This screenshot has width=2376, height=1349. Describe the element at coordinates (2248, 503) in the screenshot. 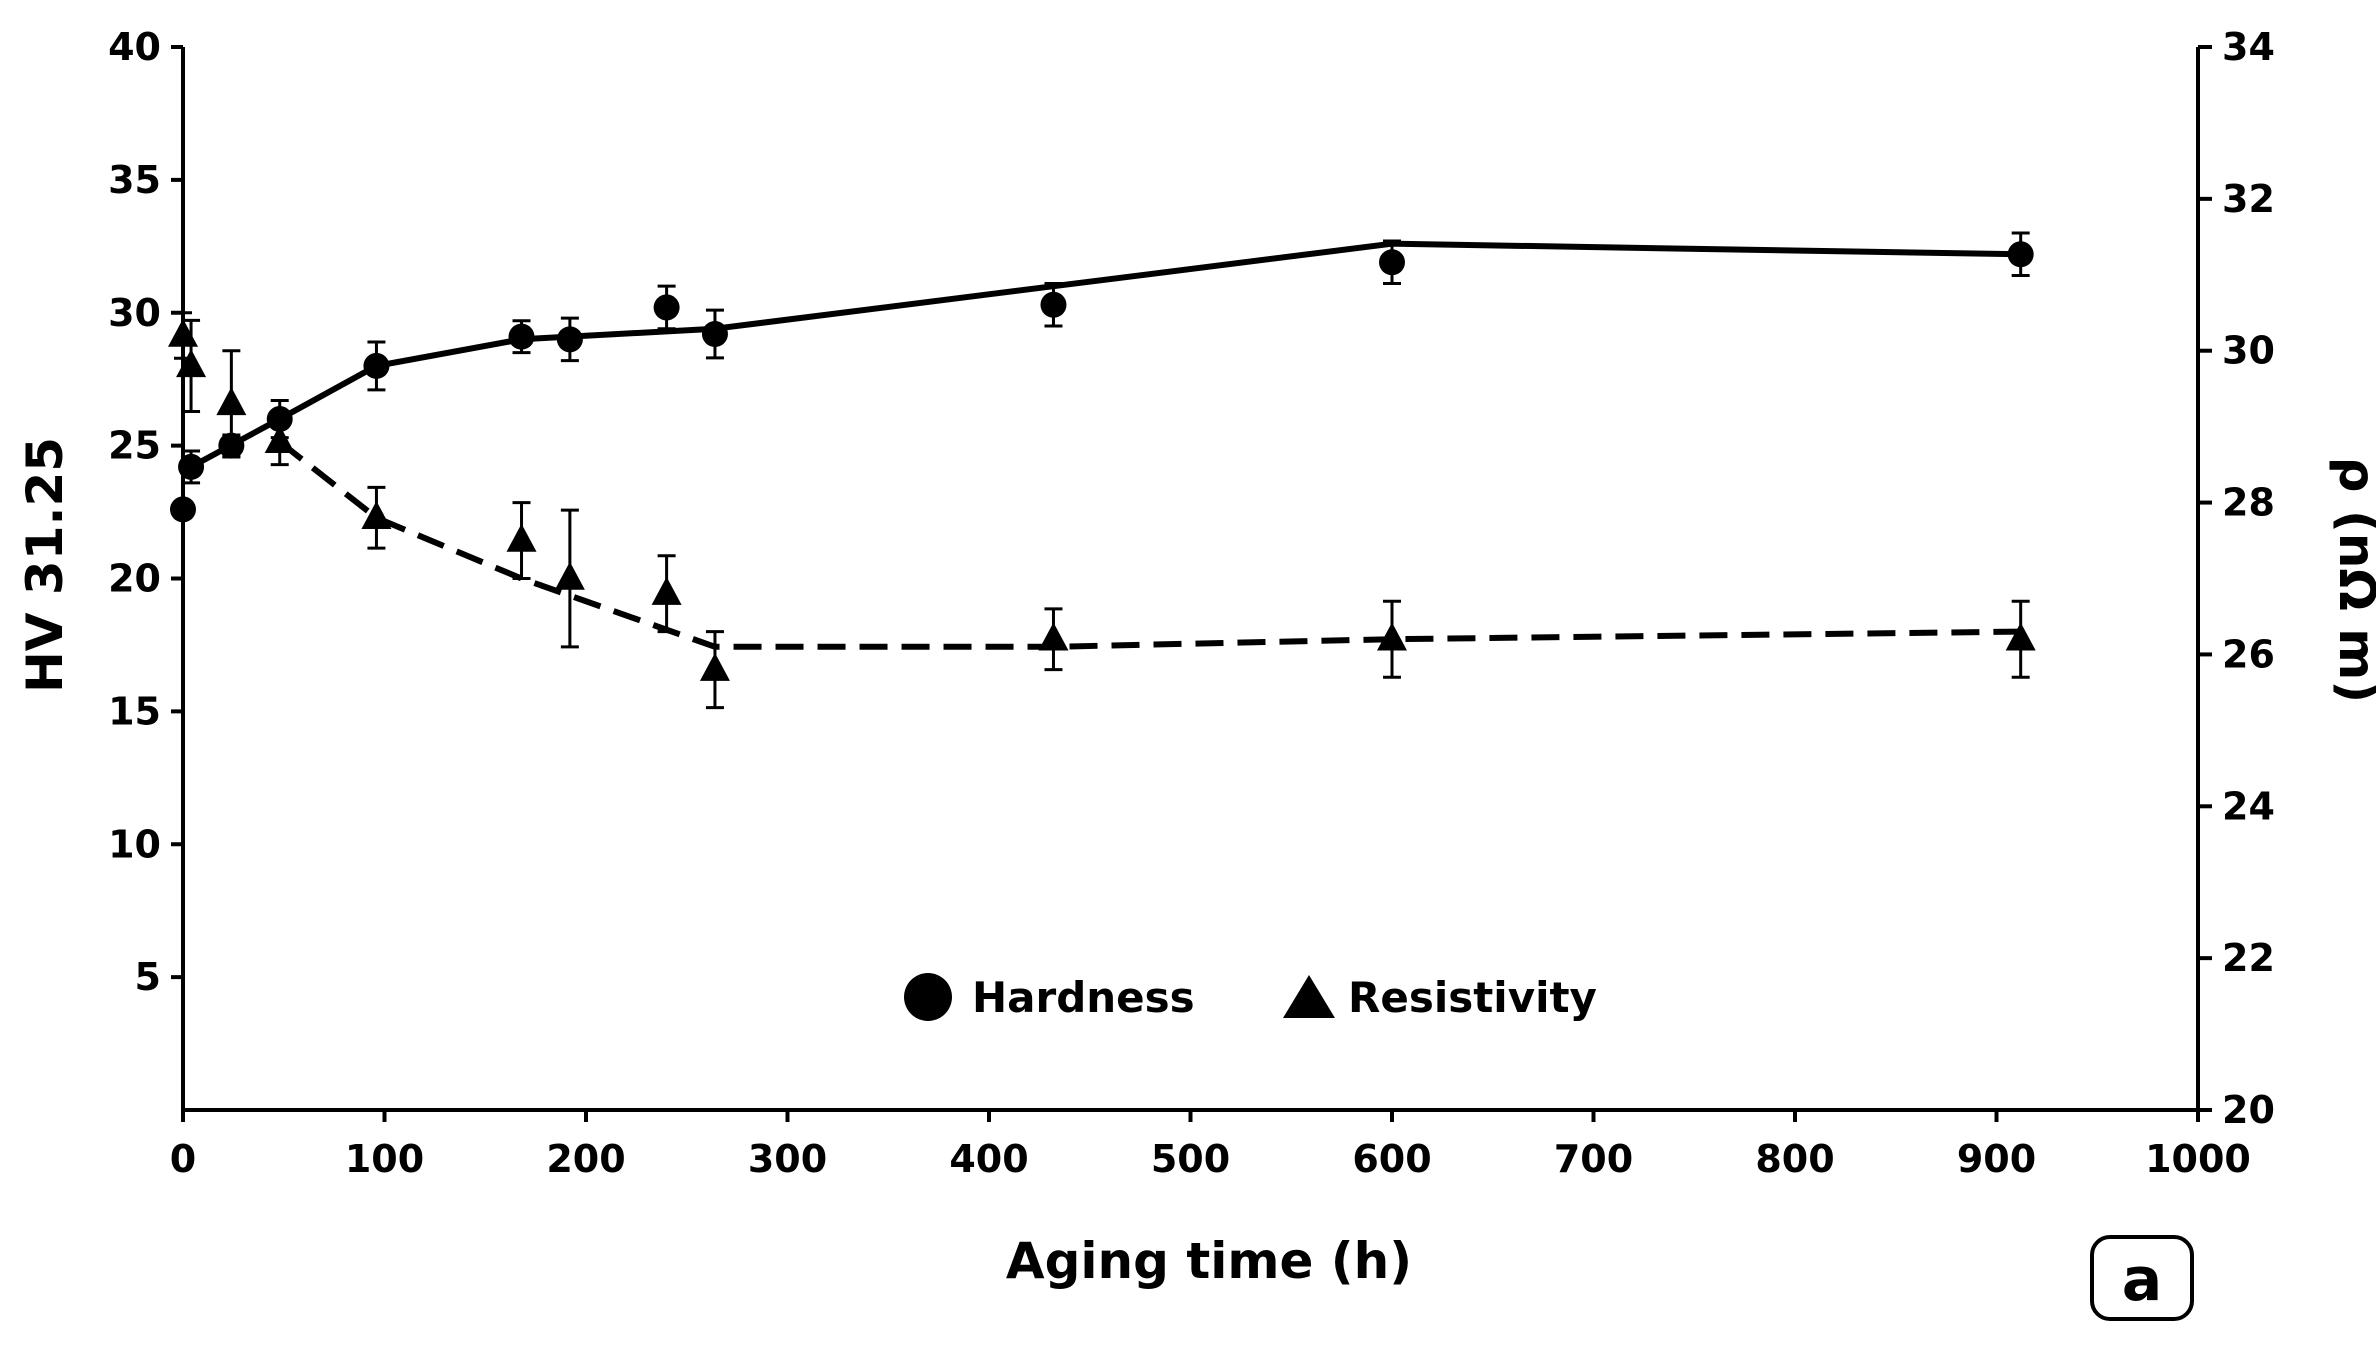

I see `right-y-tick-label: 28` at that location.